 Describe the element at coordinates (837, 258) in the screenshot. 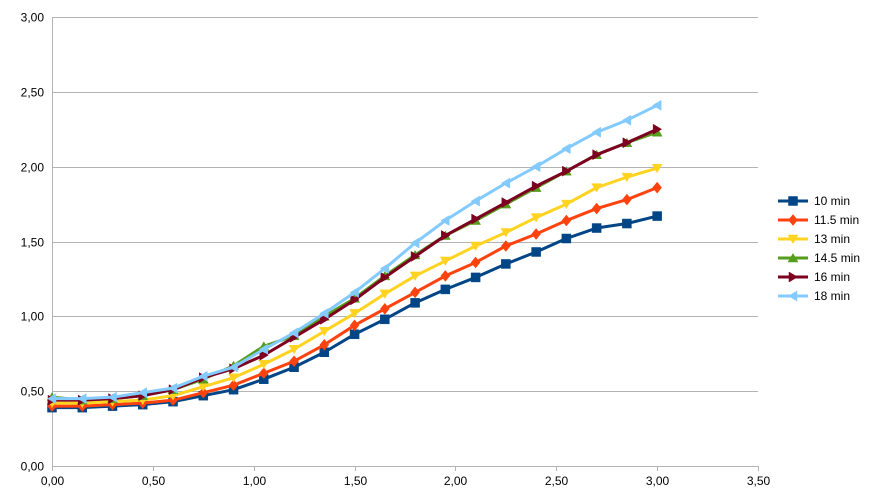

I see `legend-label: 14.5 min` at that location.